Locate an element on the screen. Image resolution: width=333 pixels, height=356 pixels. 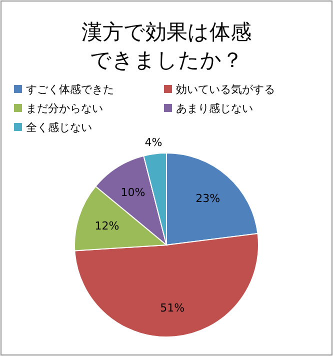
data-label: 12% is located at coordinates (107, 226).